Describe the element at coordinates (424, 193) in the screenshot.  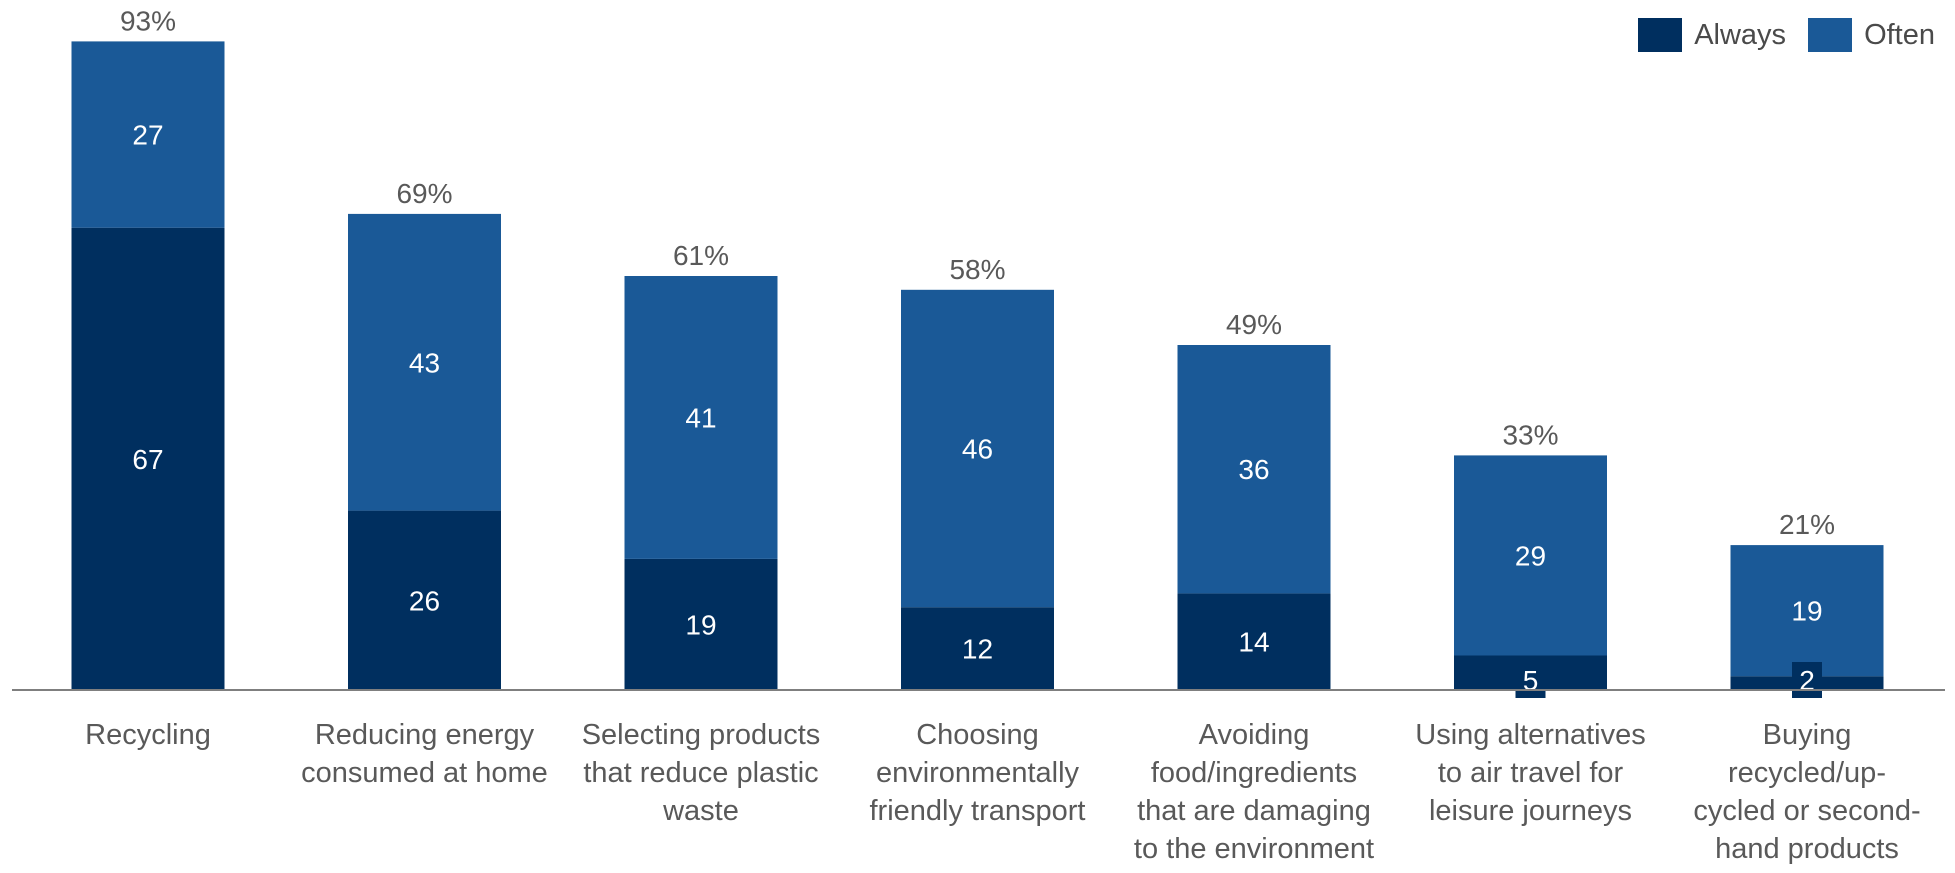
I see `total-label-1: 69%` at that location.